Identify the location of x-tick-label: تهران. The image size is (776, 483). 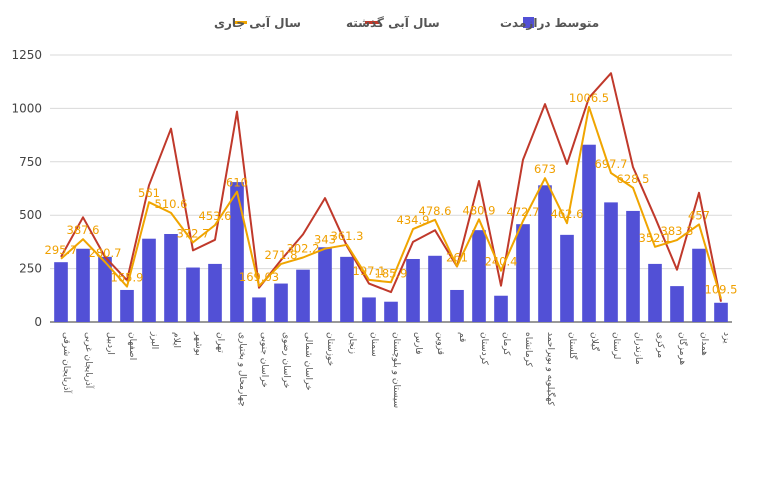
(220, 342).